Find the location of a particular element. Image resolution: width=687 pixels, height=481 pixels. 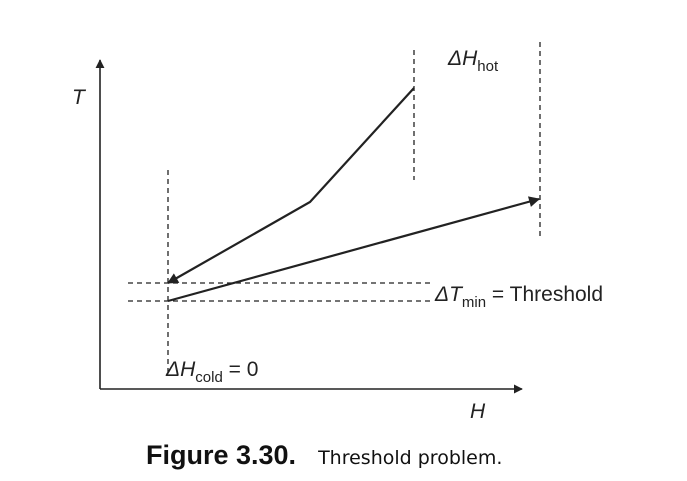

delta-t-min-label: ΔTmin = Threshold is located at coordinates (518, 297).